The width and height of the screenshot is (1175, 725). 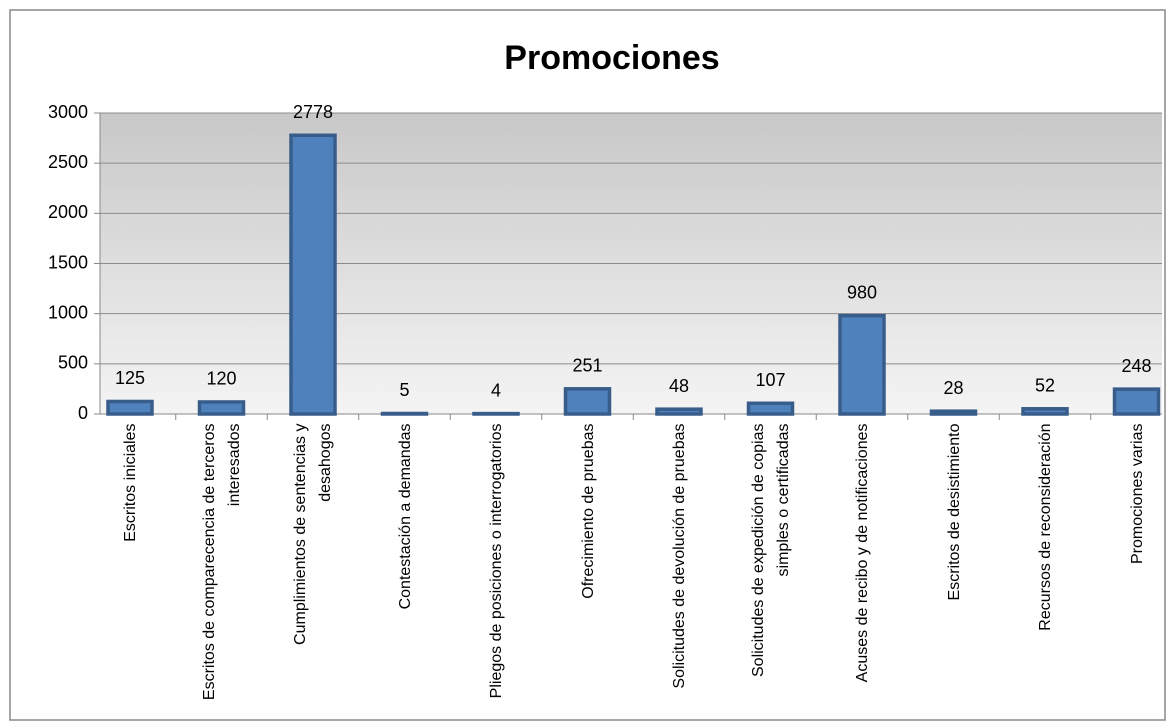 What do you see at coordinates (1045, 527) in the screenshot?
I see `x-tick-label: Recursos de reconsideración` at bounding box center [1045, 527].